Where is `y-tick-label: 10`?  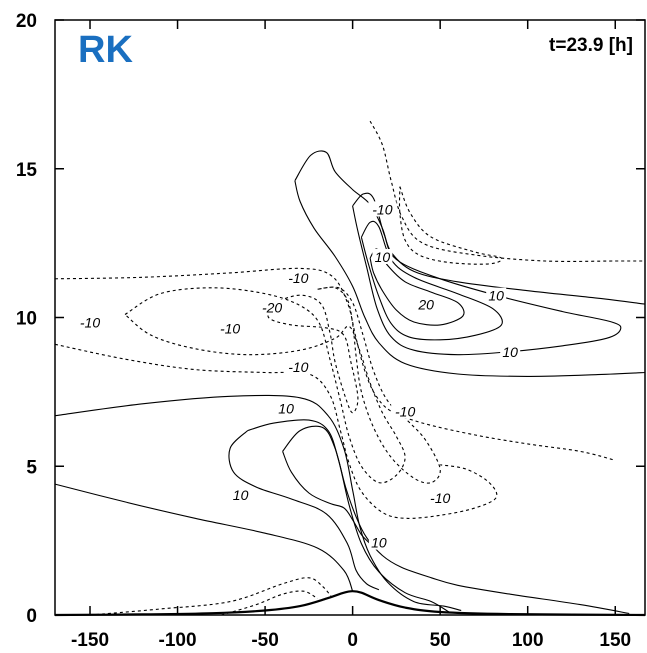
y-tick-label: 10 is located at coordinates (26, 319).